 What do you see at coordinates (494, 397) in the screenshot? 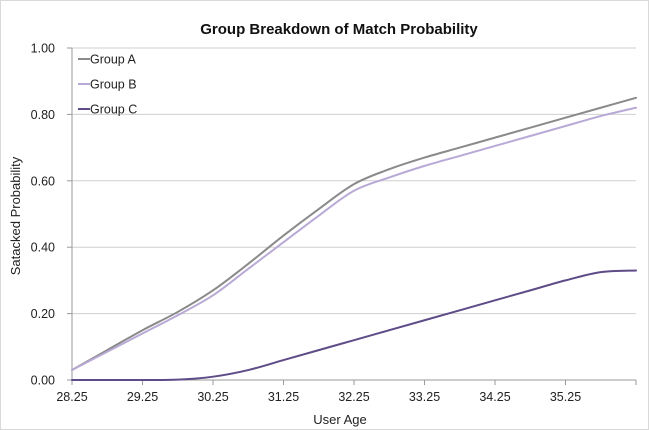
I see `x-tick-label: 34.25` at bounding box center [494, 397].